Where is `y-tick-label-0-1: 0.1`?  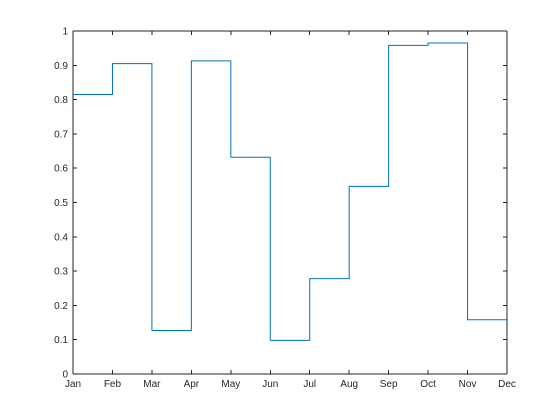 y-tick-label-0-1: 0.1 is located at coordinates (61, 340).